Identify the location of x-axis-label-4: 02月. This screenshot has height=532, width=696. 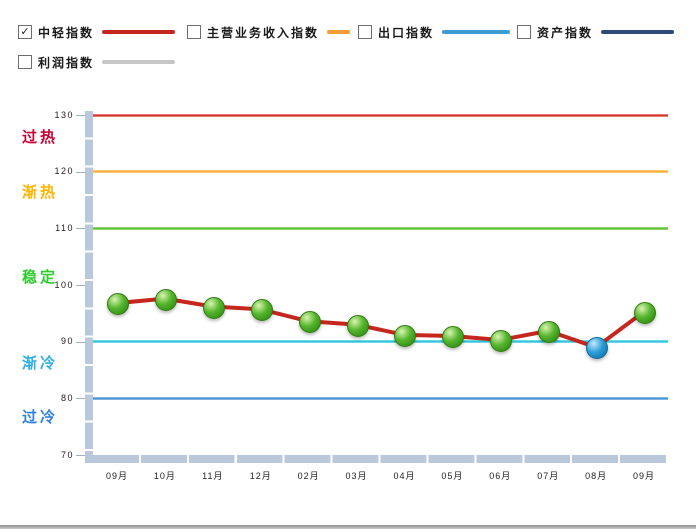
(308, 476).